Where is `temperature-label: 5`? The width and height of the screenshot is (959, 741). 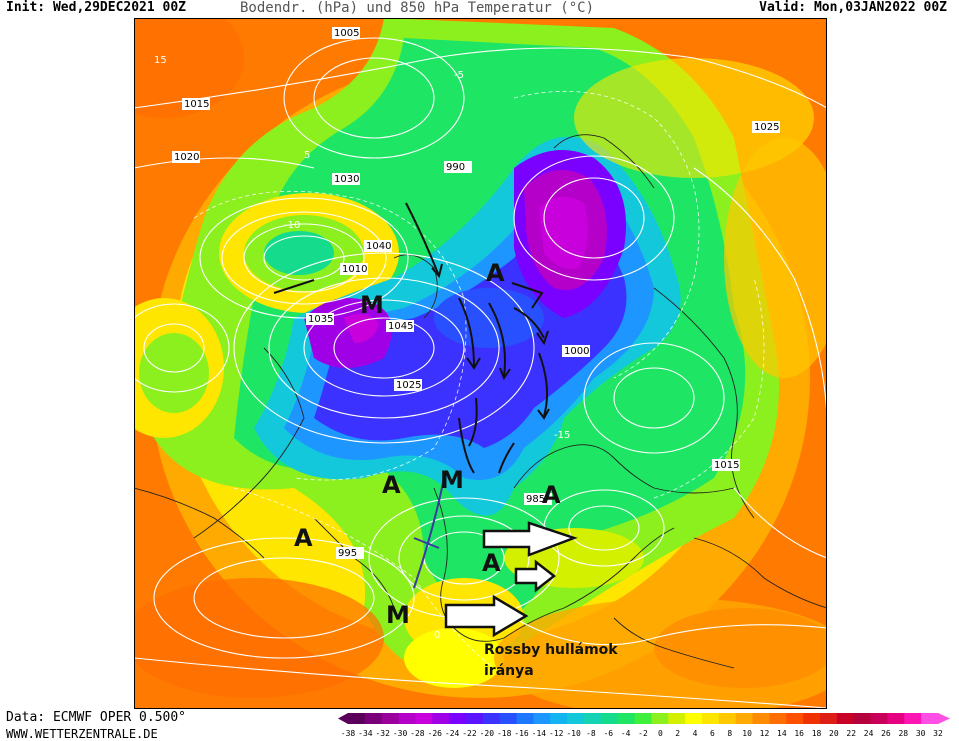
temperature-label: 5 is located at coordinates (307, 155).